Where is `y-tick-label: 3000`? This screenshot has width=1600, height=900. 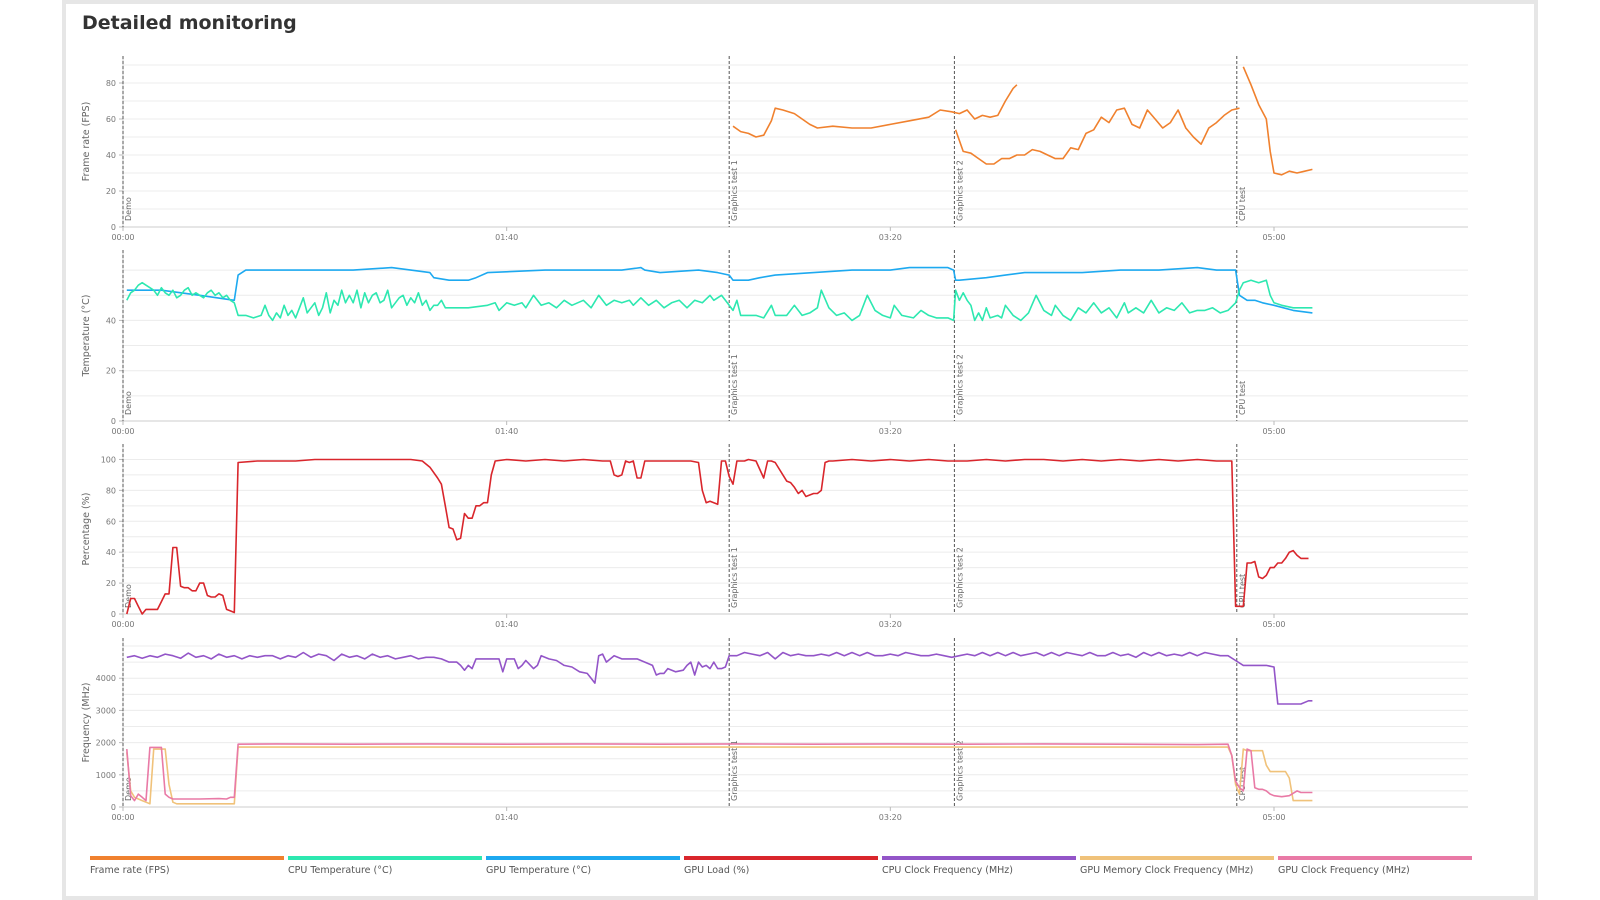
y-tick-label: 3000 is located at coordinates (106, 710).